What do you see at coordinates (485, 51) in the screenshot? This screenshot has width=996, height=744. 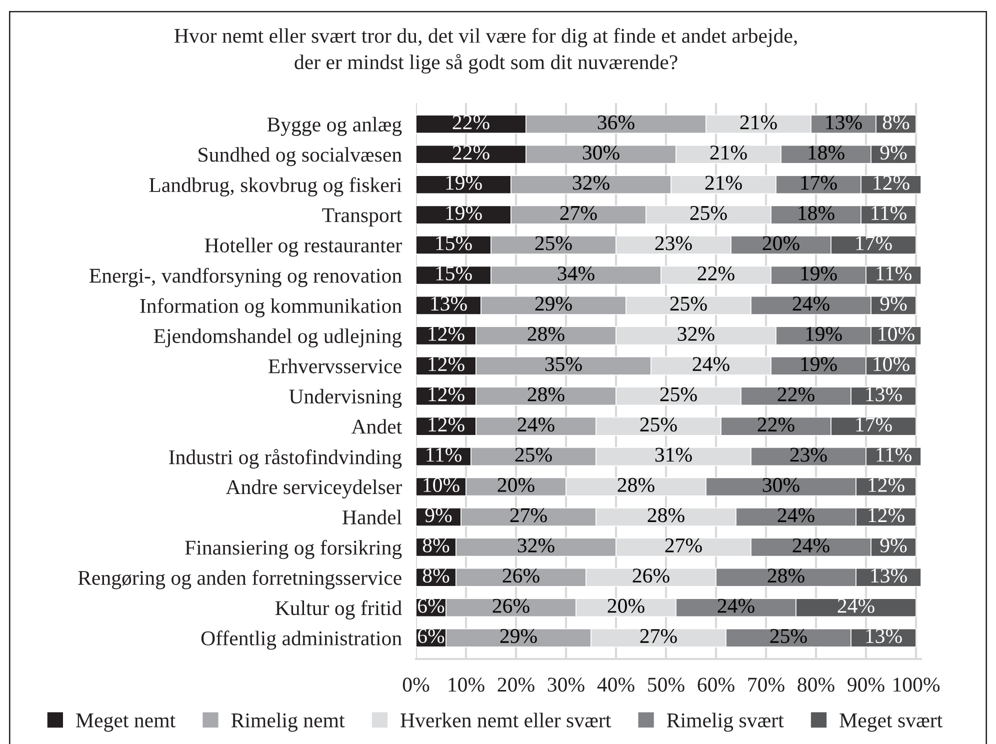 I see `chart-title: Hvor nemt eller svært tror du, det vil være for dig at finde et andet arbejde, der er mindst lige så godt som dit nuværende?` at bounding box center [485, 51].